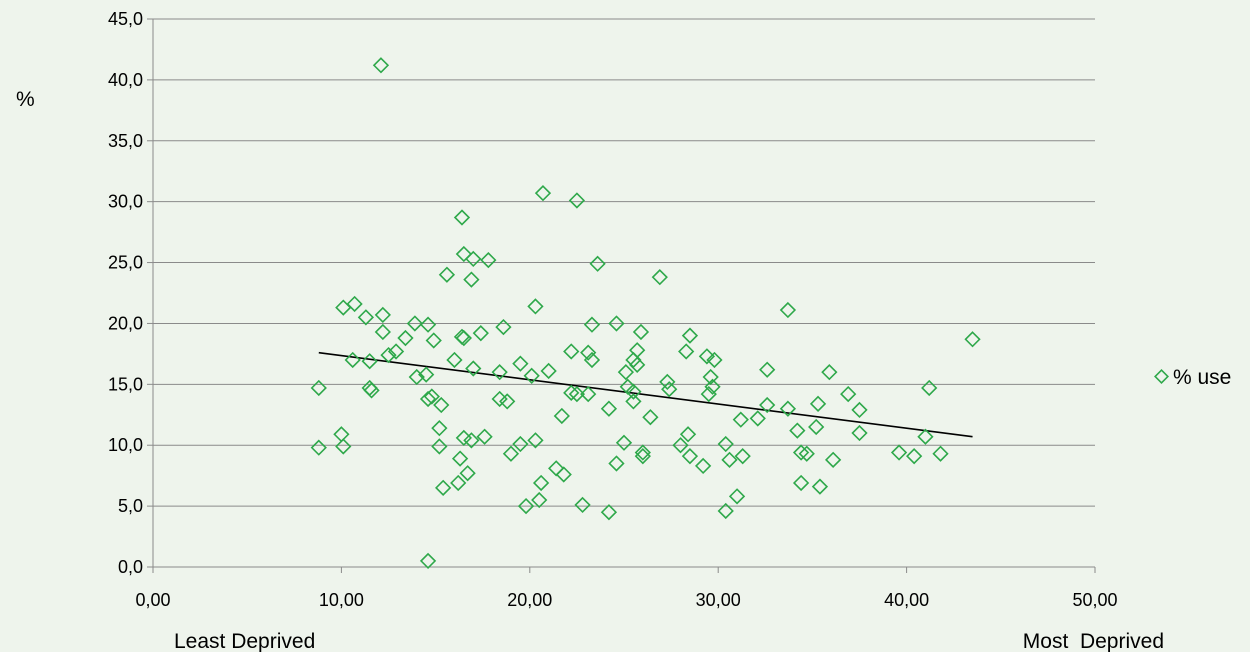 The height and width of the screenshot is (652, 1250). Describe the element at coordinates (25, 99) in the screenshot. I see `y-axis-label: %` at that location.